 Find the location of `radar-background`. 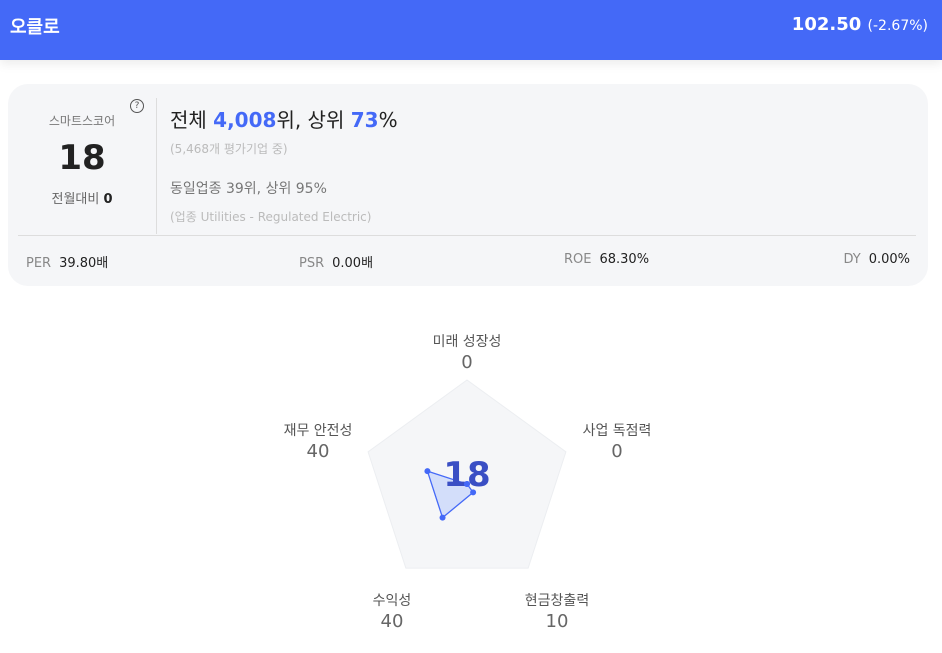

radar-background is located at coordinates (467, 474).